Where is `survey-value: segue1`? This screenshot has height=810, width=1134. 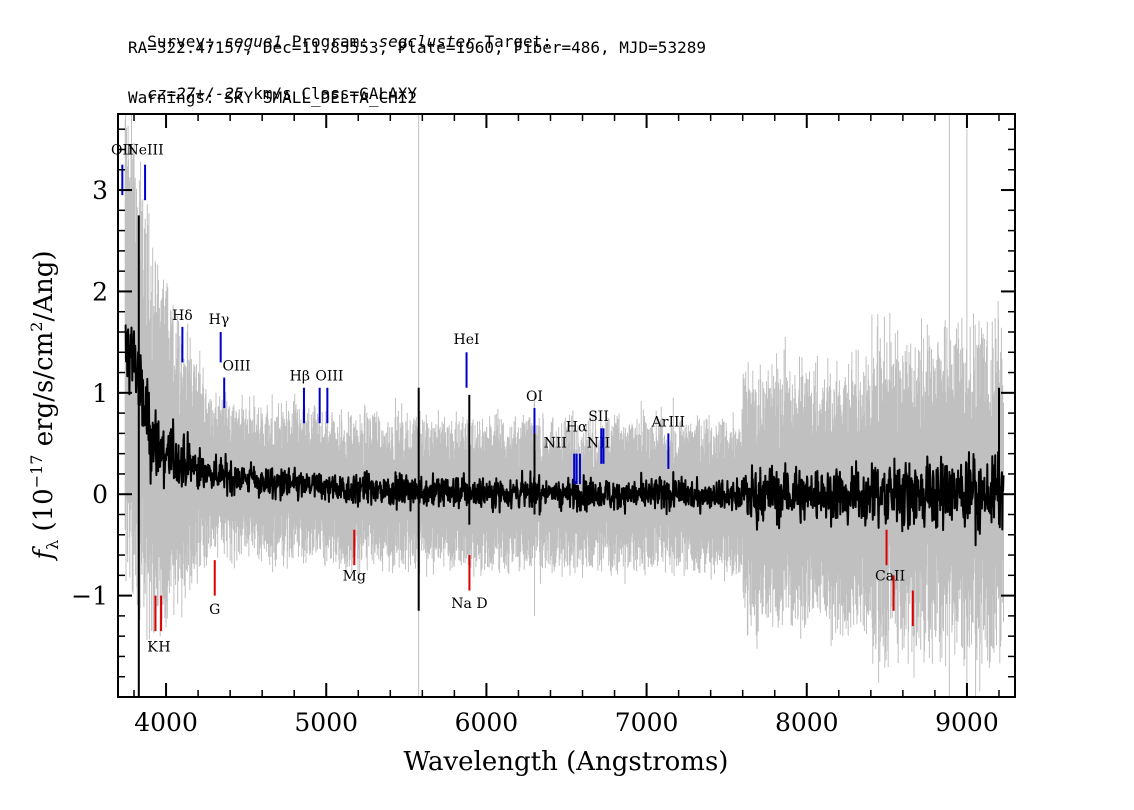 survey-value: segue1 is located at coordinates (253, 41).